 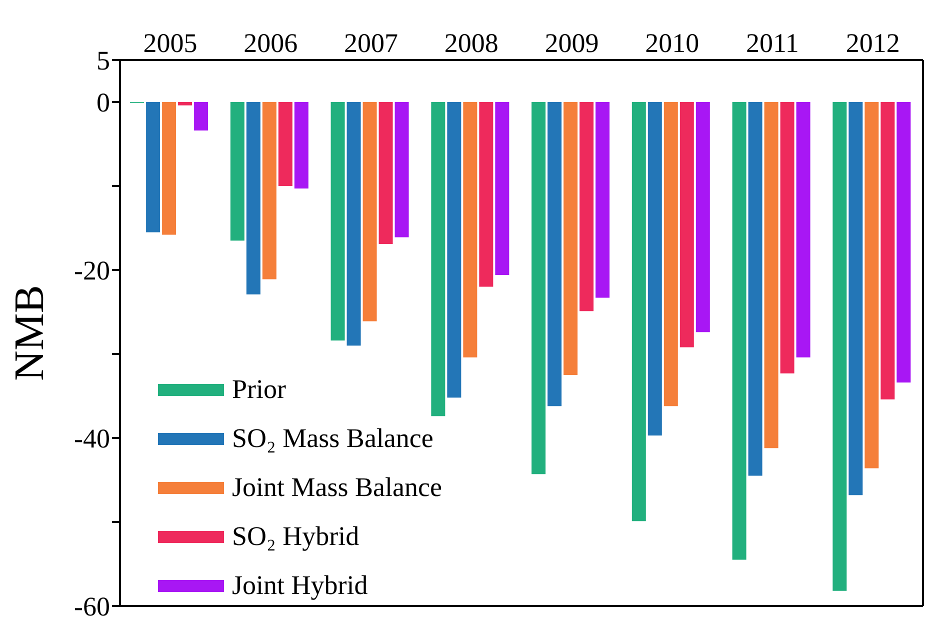 What do you see at coordinates (471, 43) in the screenshot?
I see `x-tick-label: 2008` at bounding box center [471, 43].